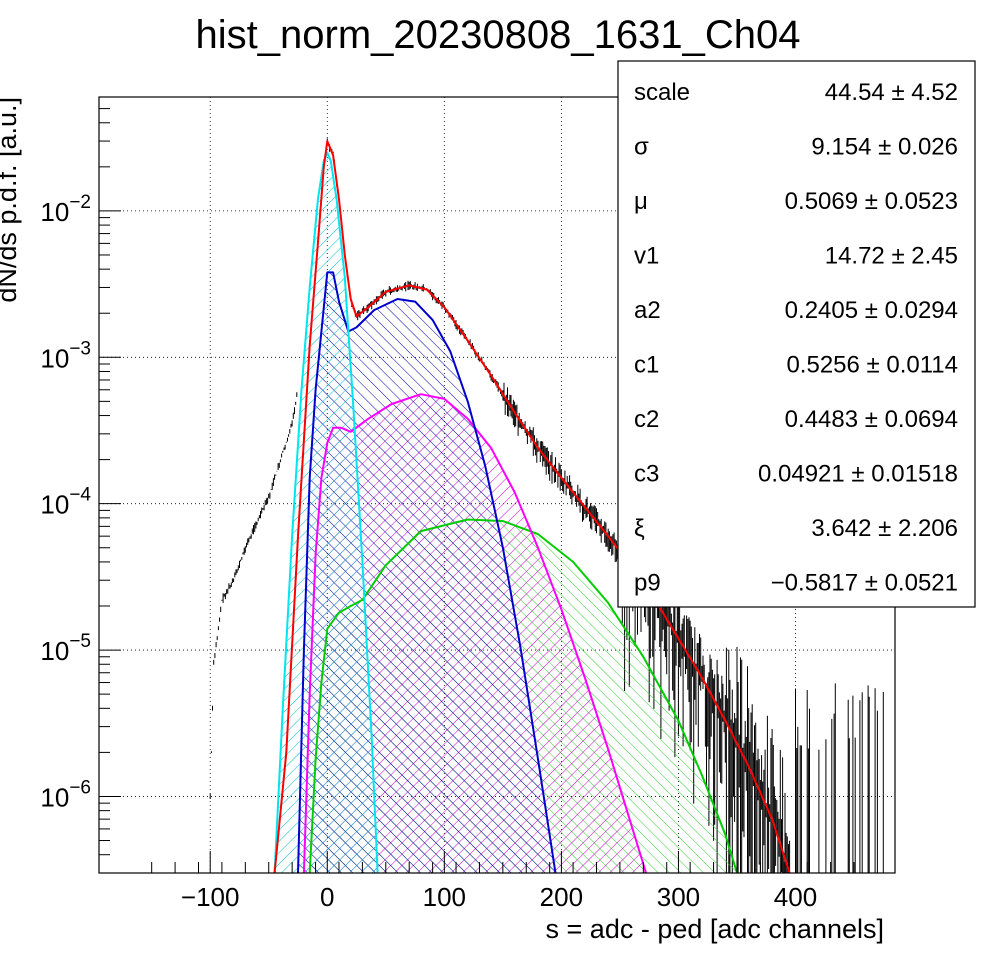  Describe the element at coordinates (498, 35) in the screenshot. I see `chart-title: hist_norm_20230808_1631_Ch04` at that location.